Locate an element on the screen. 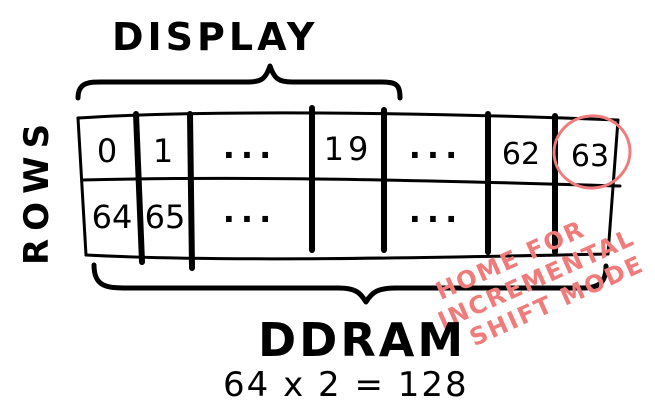 The width and height of the screenshot is (655, 410). grid-left-border is located at coordinates (82, 186).